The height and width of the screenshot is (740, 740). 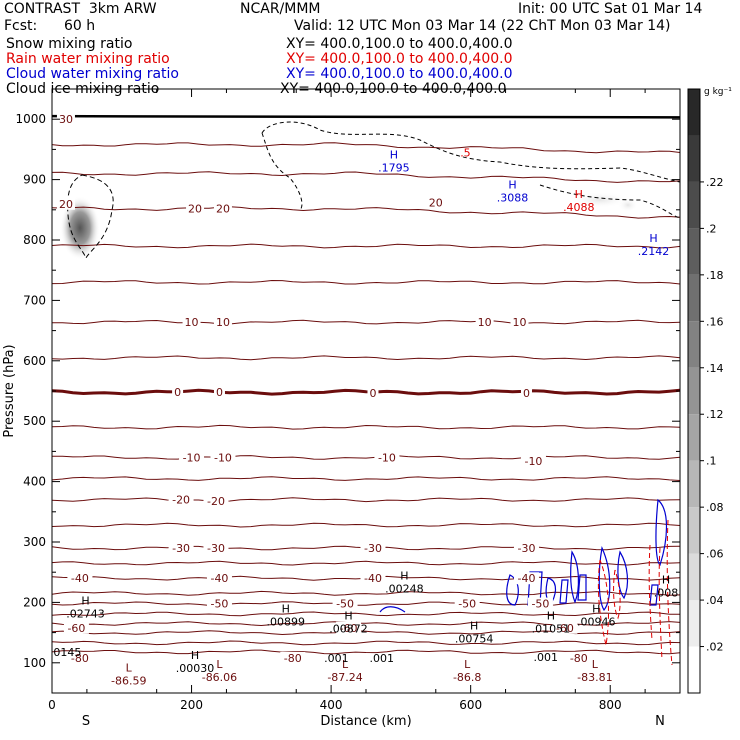 I want to click on extremum-value: .02743, so click(x=85, y=614).